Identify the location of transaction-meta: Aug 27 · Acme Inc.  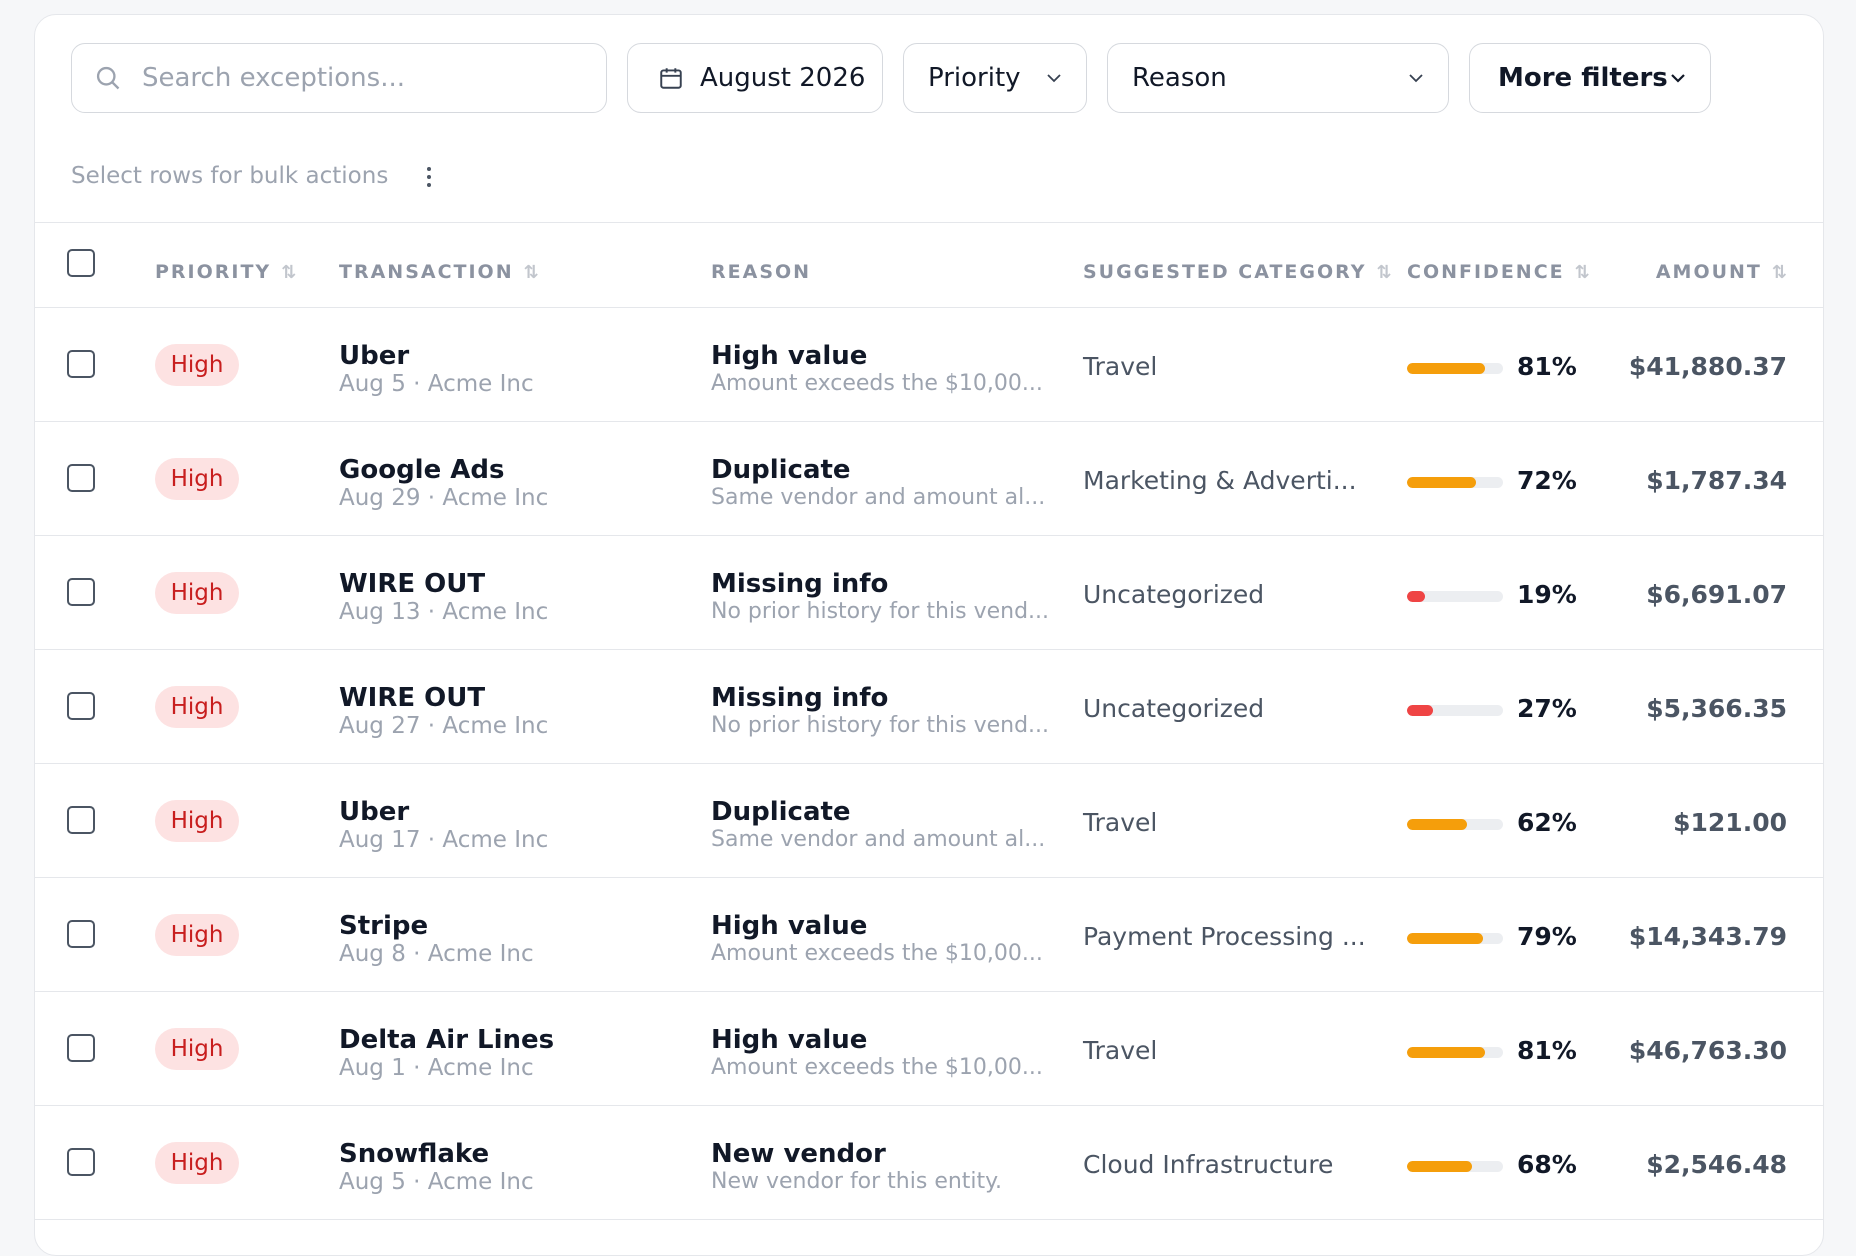
(444, 726).